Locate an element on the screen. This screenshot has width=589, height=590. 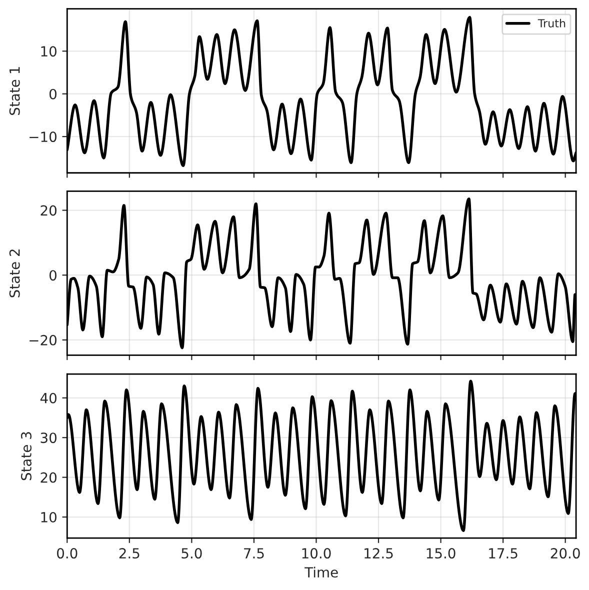
legend-label: Truth is located at coordinates (552, 23).